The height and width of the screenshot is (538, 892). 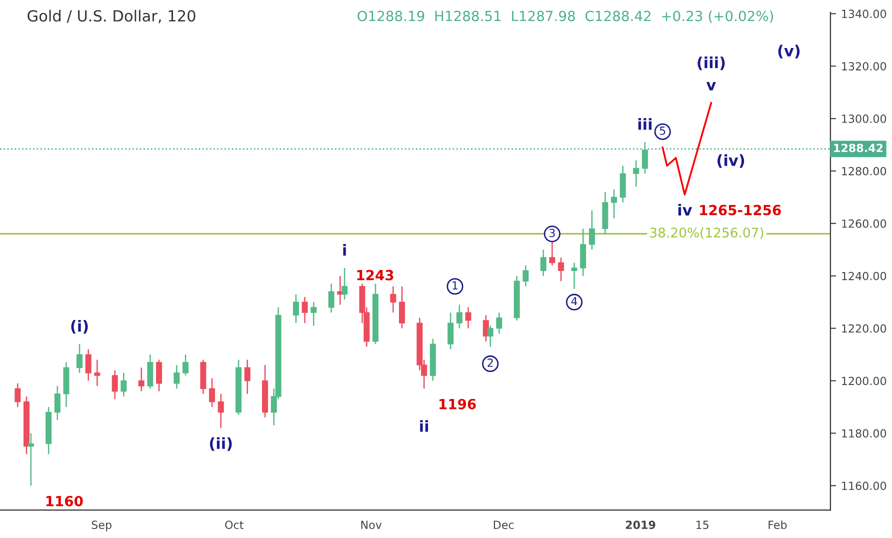 I want to click on x-tick-label: Sep, so click(x=102, y=526).